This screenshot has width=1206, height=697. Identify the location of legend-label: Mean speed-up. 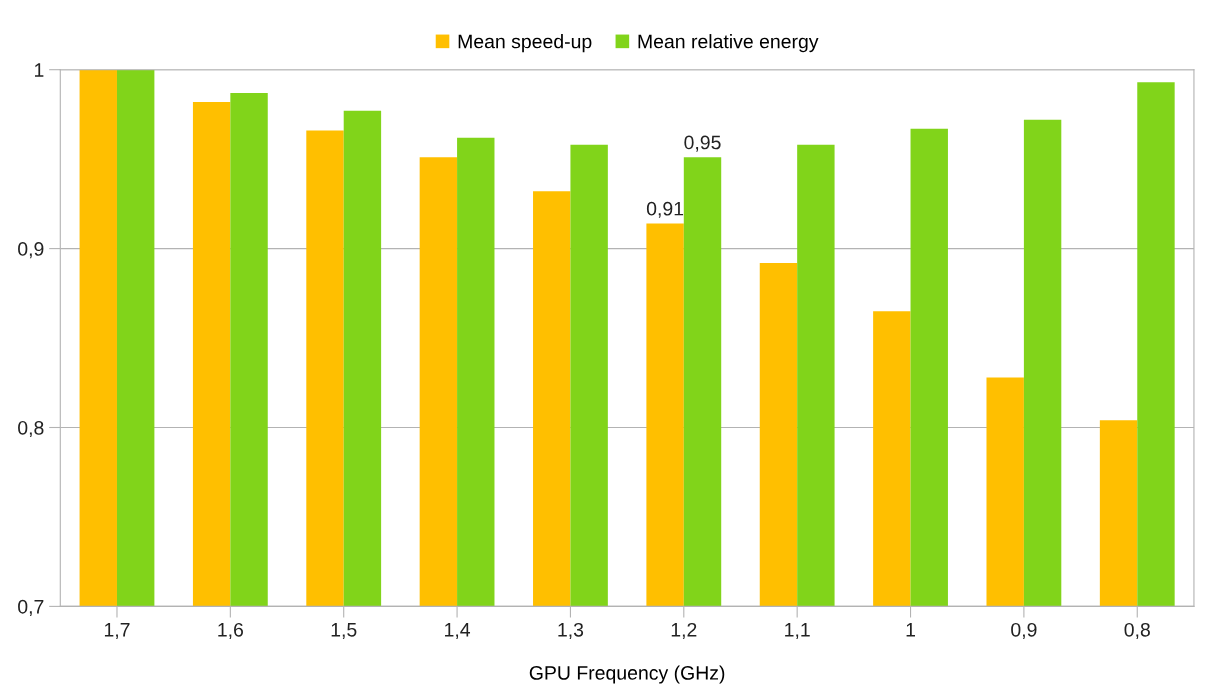
(525, 43).